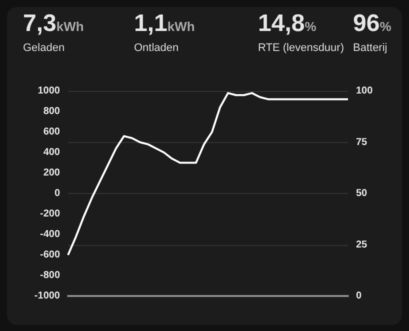  I want to click on text: Batterij, so click(370, 48).